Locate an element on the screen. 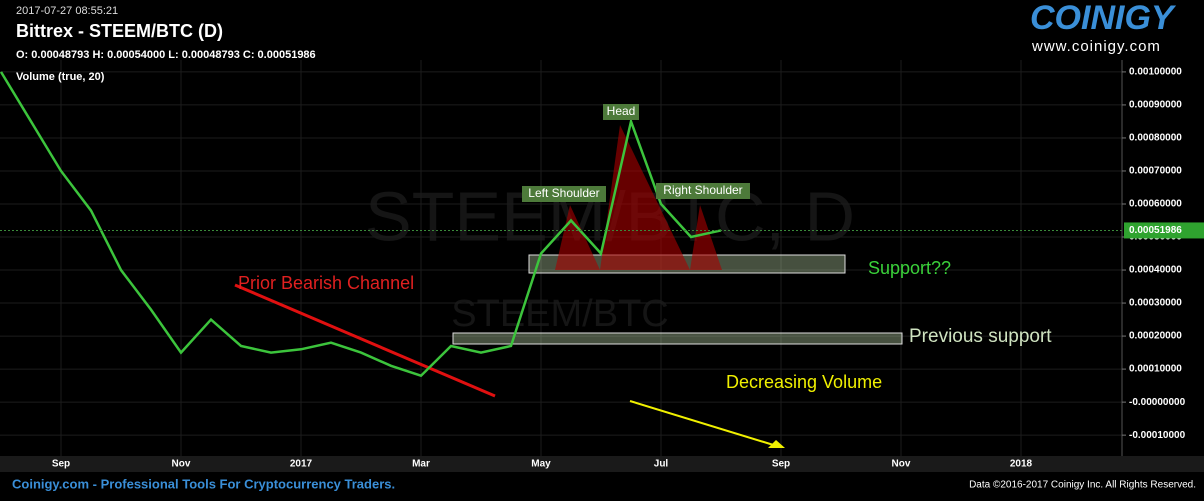 The width and height of the screenshot is (1204, 501). last-price-box is located at coordinates (1164, 230).